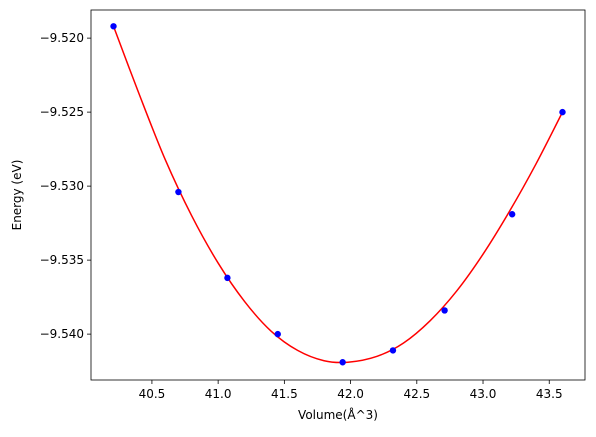  What do you see at coordinates (549, 394) in the screenshot?
I see `x-tick-label: 43.5` at bounding box center [549, 394].